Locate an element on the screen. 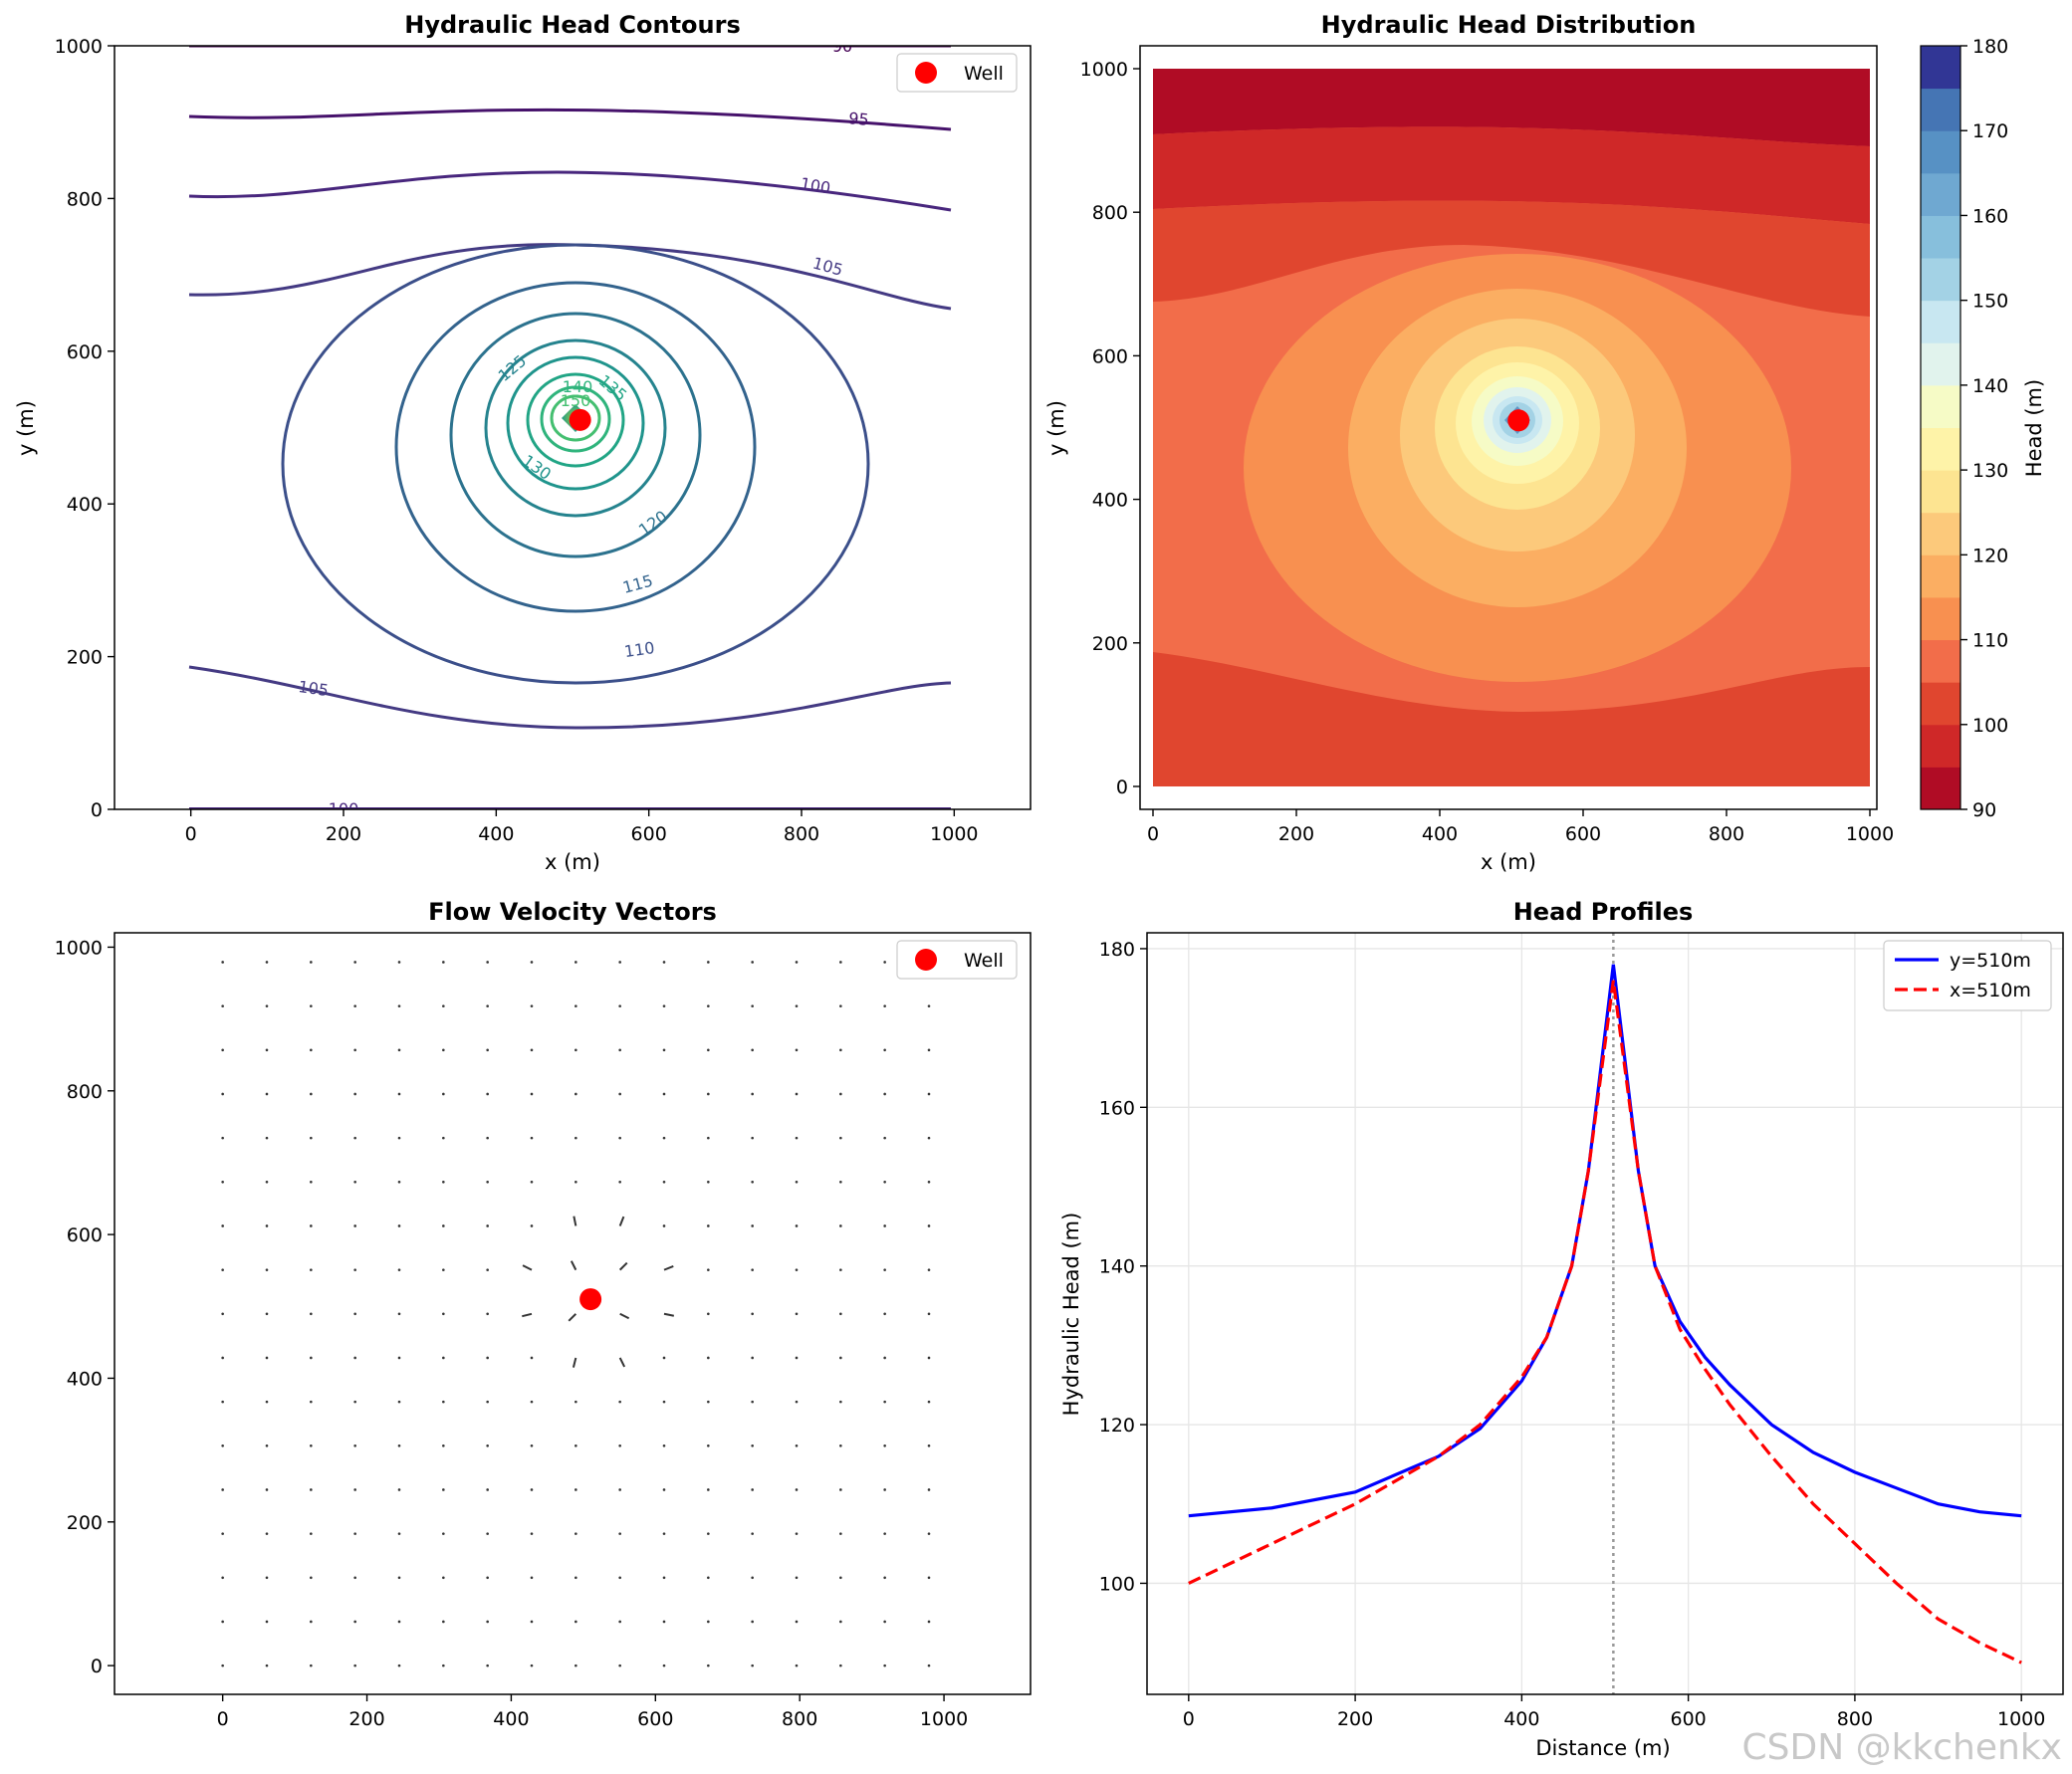  p1-title: Hydraulic Head Contours is located at coordinates (572, 25).